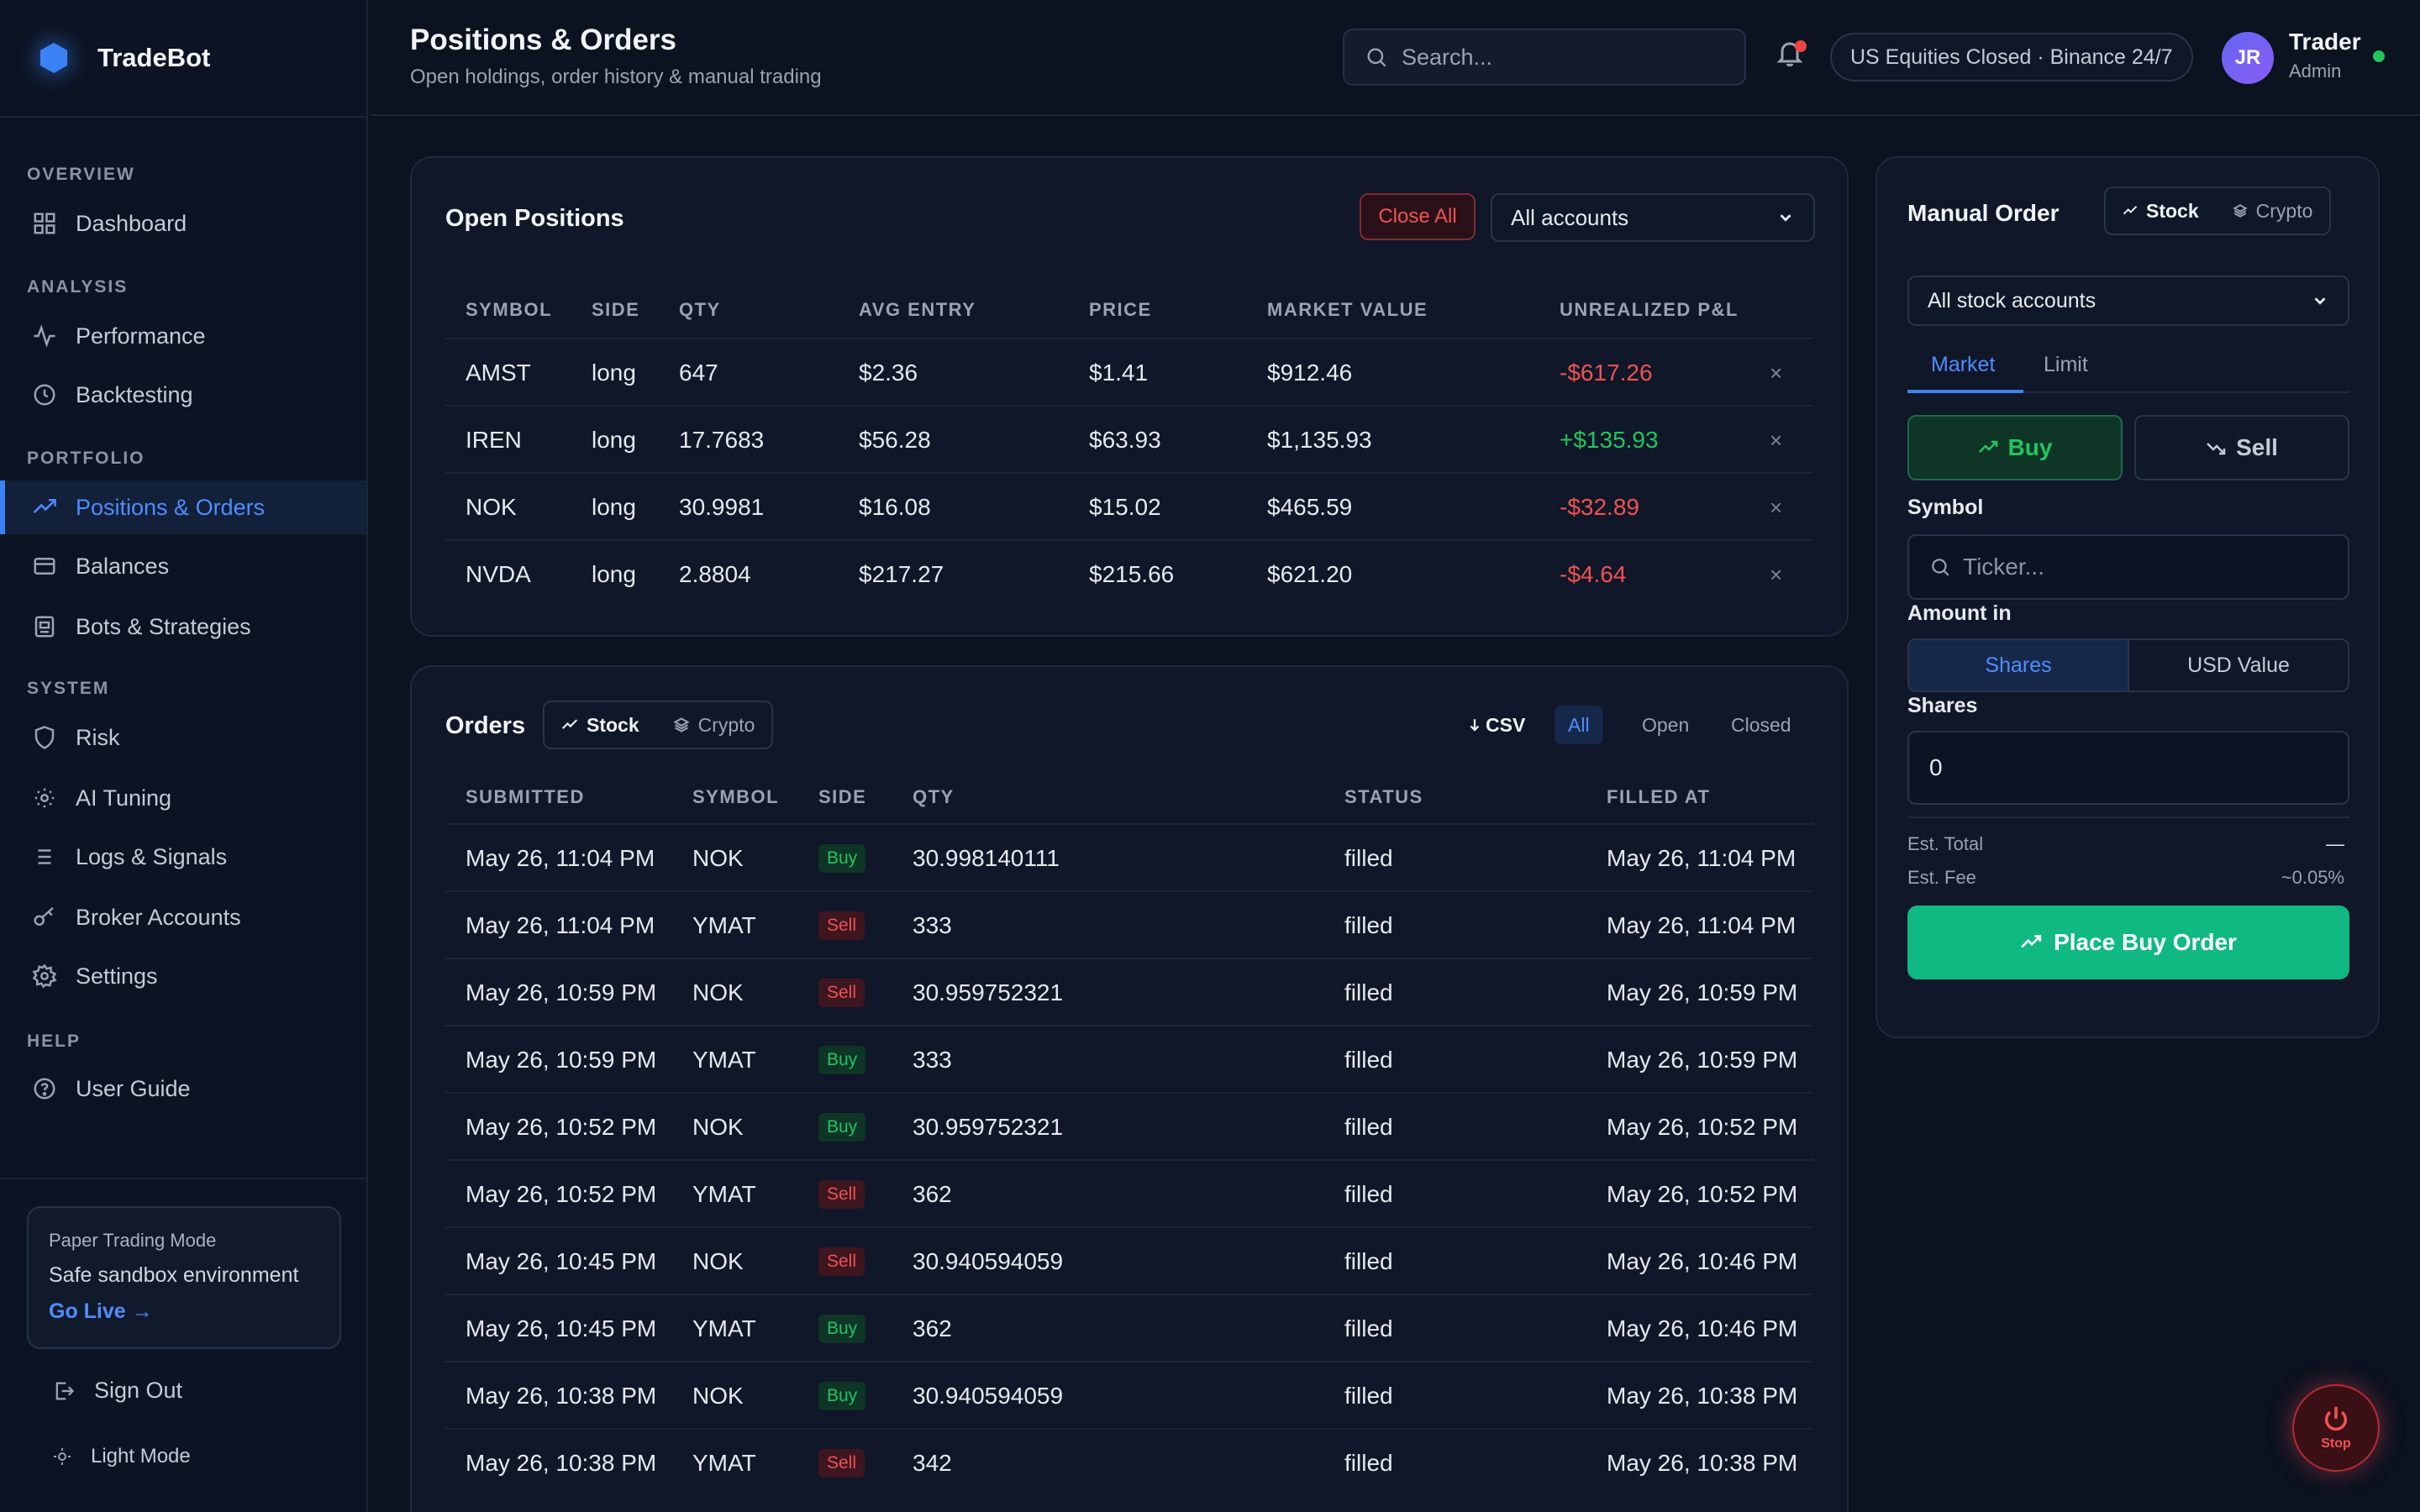 The width and height of the screenshot is (2420, 1512). I want to click on gear-icon, so click(44, 976).